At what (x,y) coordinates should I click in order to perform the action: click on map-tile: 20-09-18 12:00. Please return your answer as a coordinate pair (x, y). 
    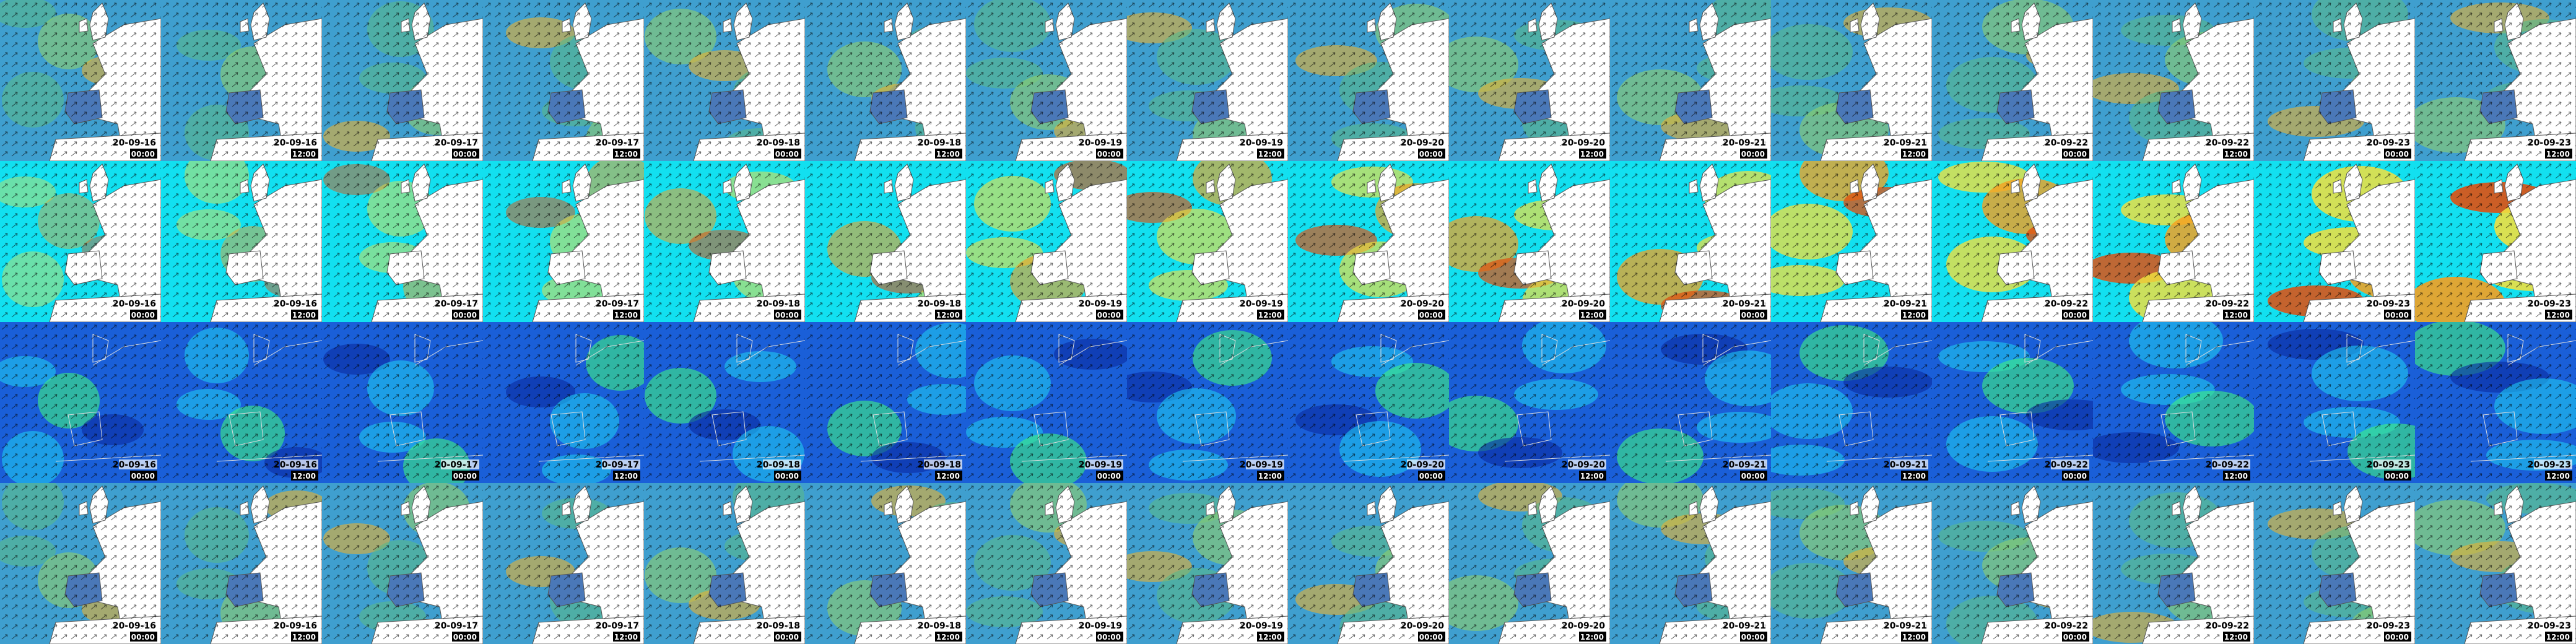
    Looking at the image, I should click on (885, 241).